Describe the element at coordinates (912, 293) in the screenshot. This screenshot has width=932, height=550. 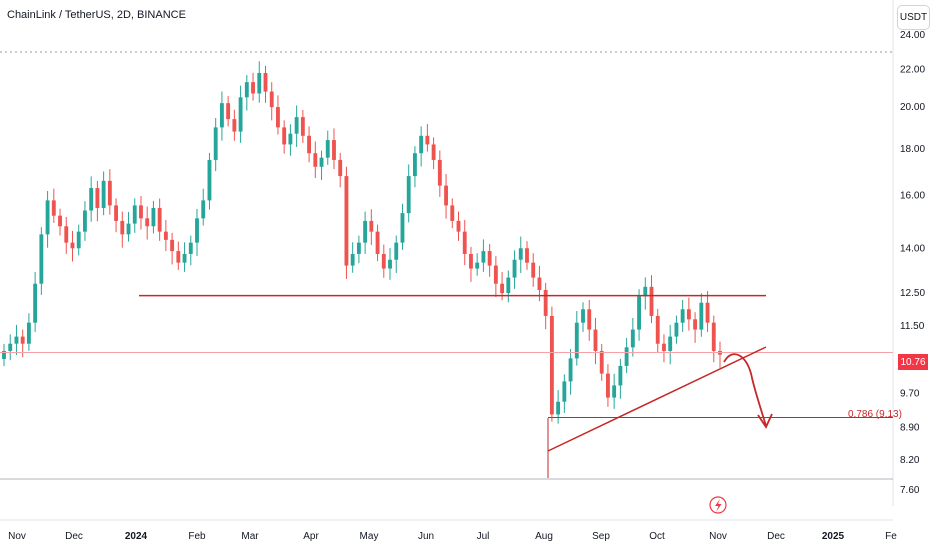
I see `price-tick-label: 12.50` at that location.